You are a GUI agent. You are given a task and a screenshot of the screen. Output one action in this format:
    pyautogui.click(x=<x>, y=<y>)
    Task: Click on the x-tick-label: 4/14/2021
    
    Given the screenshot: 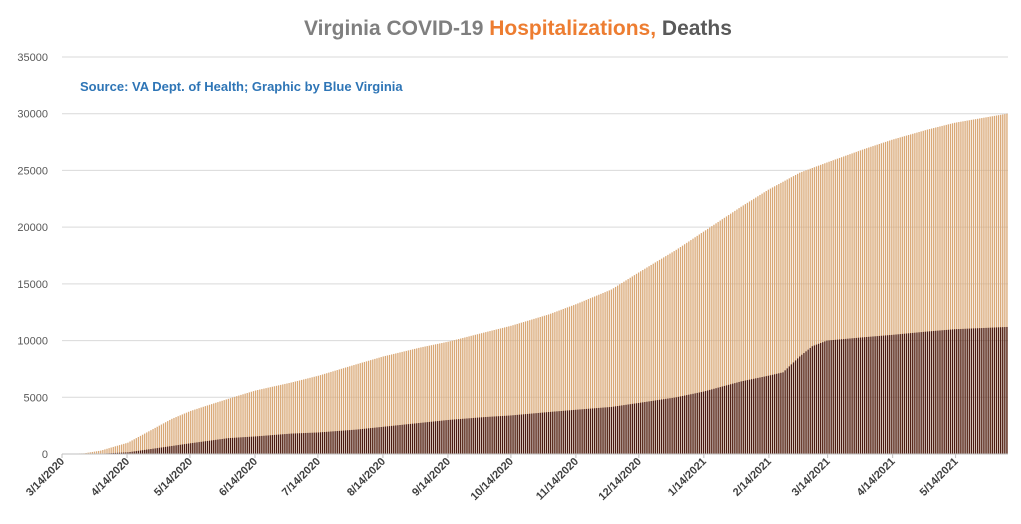 What is the action you would take?
    pyautogui.click(x=876, y=477)
    